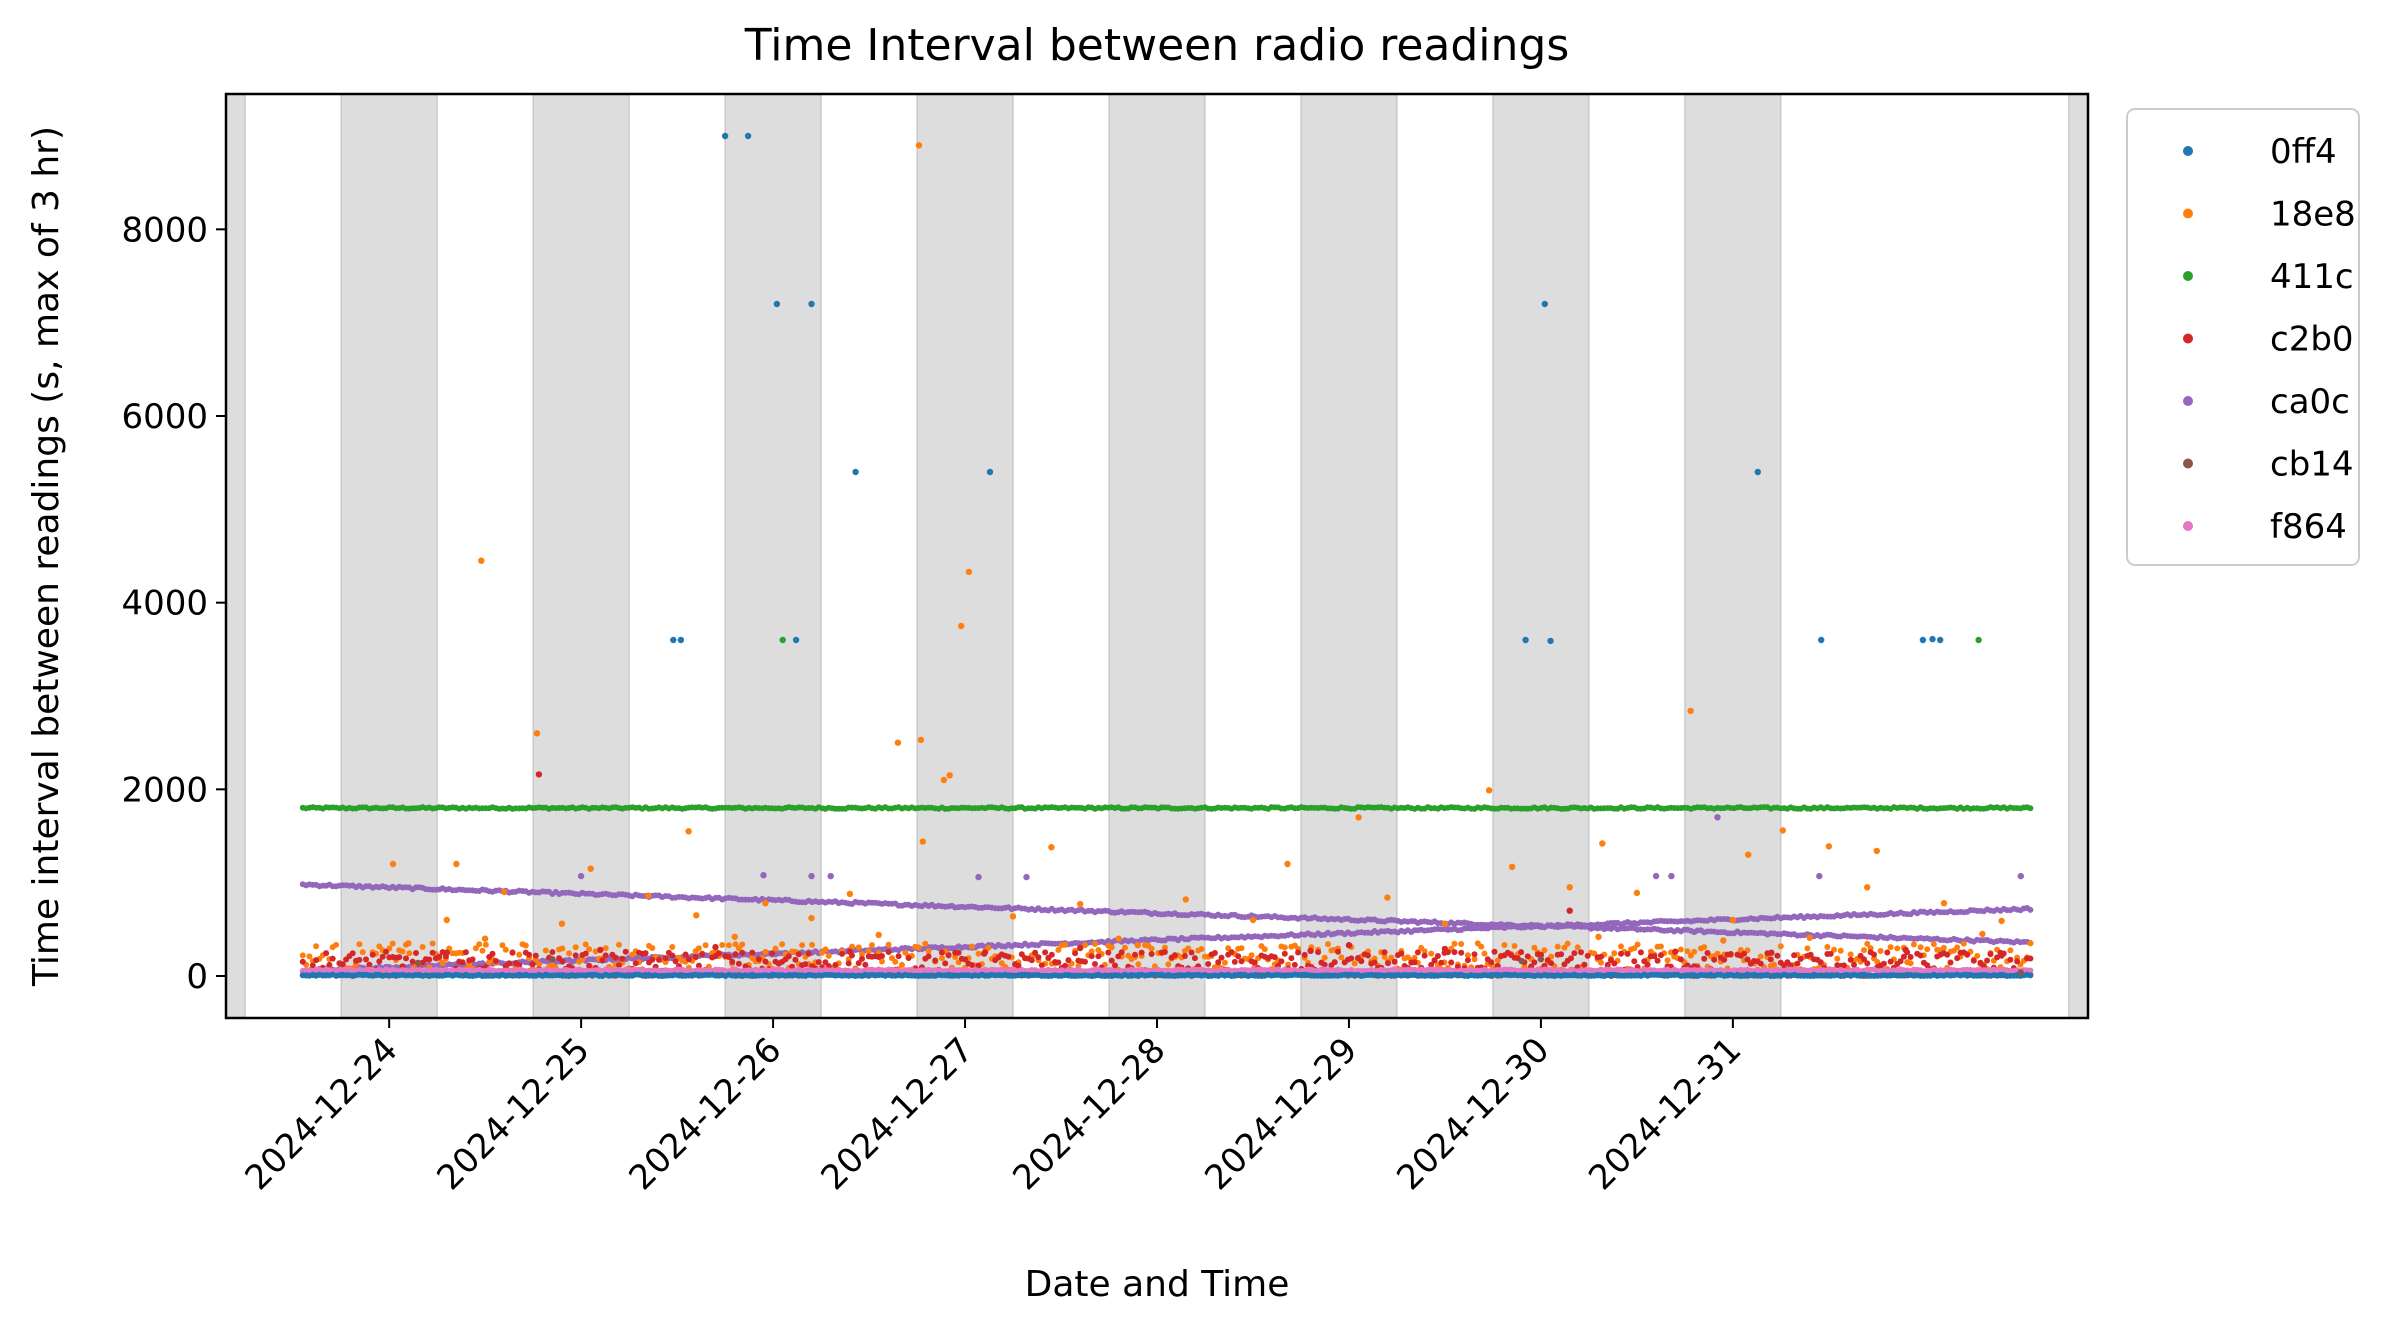 This screenshot has width=2408, height=1339. Describe the element at coordinates (1978, 640) in the screenshot. I see `data-point-411c` at that location.